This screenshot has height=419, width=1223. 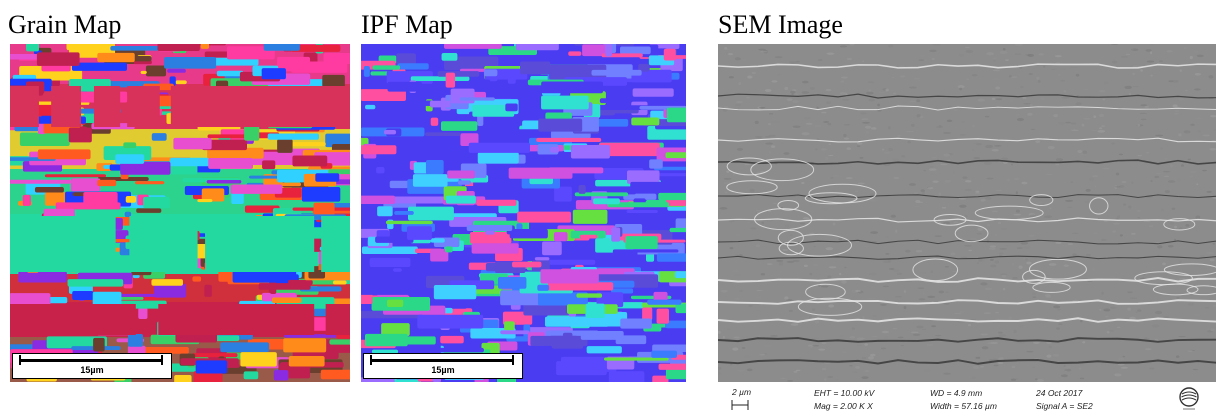 What do you see at coordinates (65, 24) in the screenshot?
I see `grain-map-title: Grain Map` at bounding box center [65, 24].